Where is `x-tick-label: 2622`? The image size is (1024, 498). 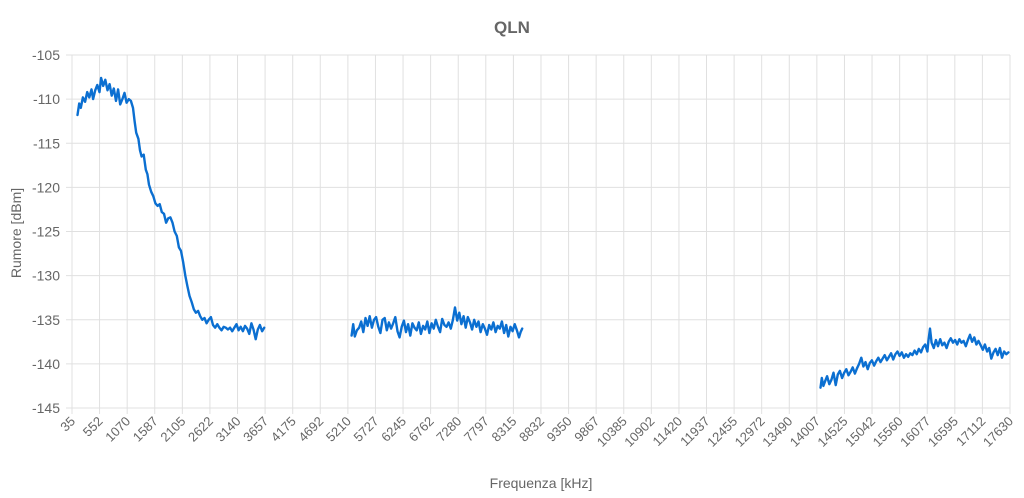 x-tick-label: 2622 is located at coordinates (200, 429).